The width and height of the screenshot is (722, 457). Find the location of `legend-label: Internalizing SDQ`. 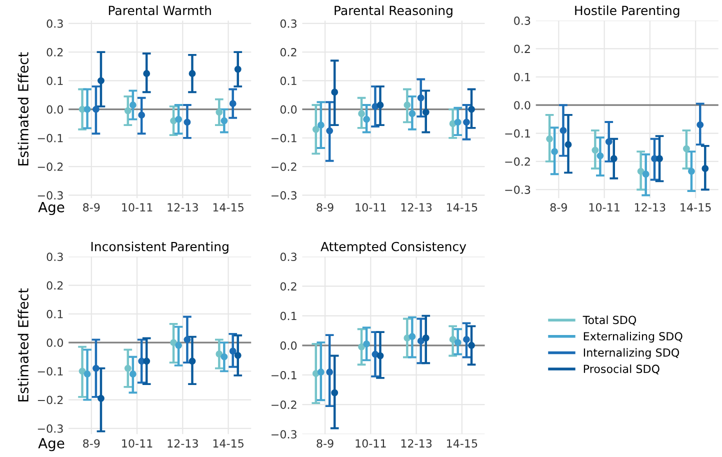

legend-label: Internalizing SDQ is located at coordinates (632, 353).